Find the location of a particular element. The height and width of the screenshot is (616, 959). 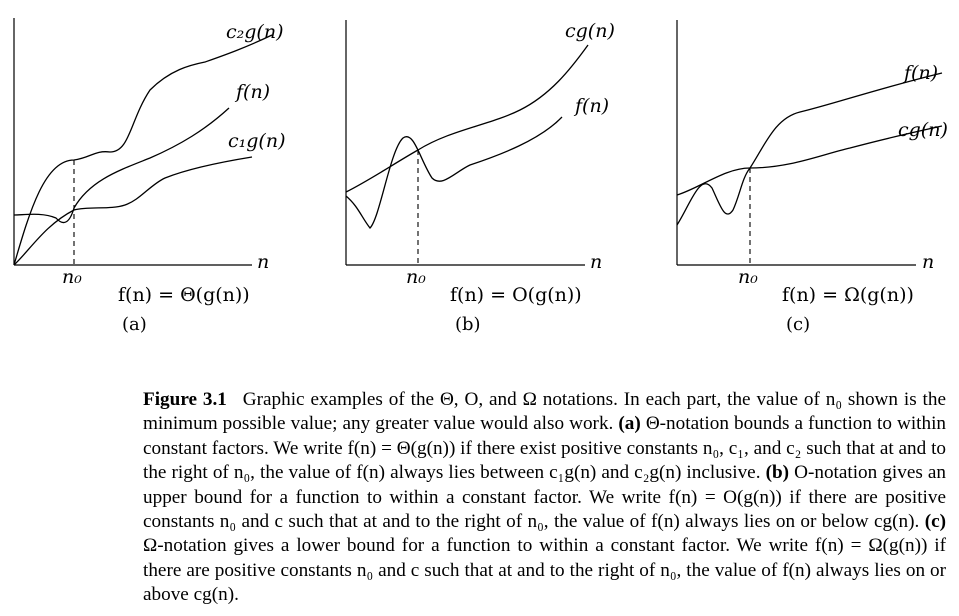

panel-a-relation: f(n) = Θ(g(n)) is located at coordinates (184, 295).